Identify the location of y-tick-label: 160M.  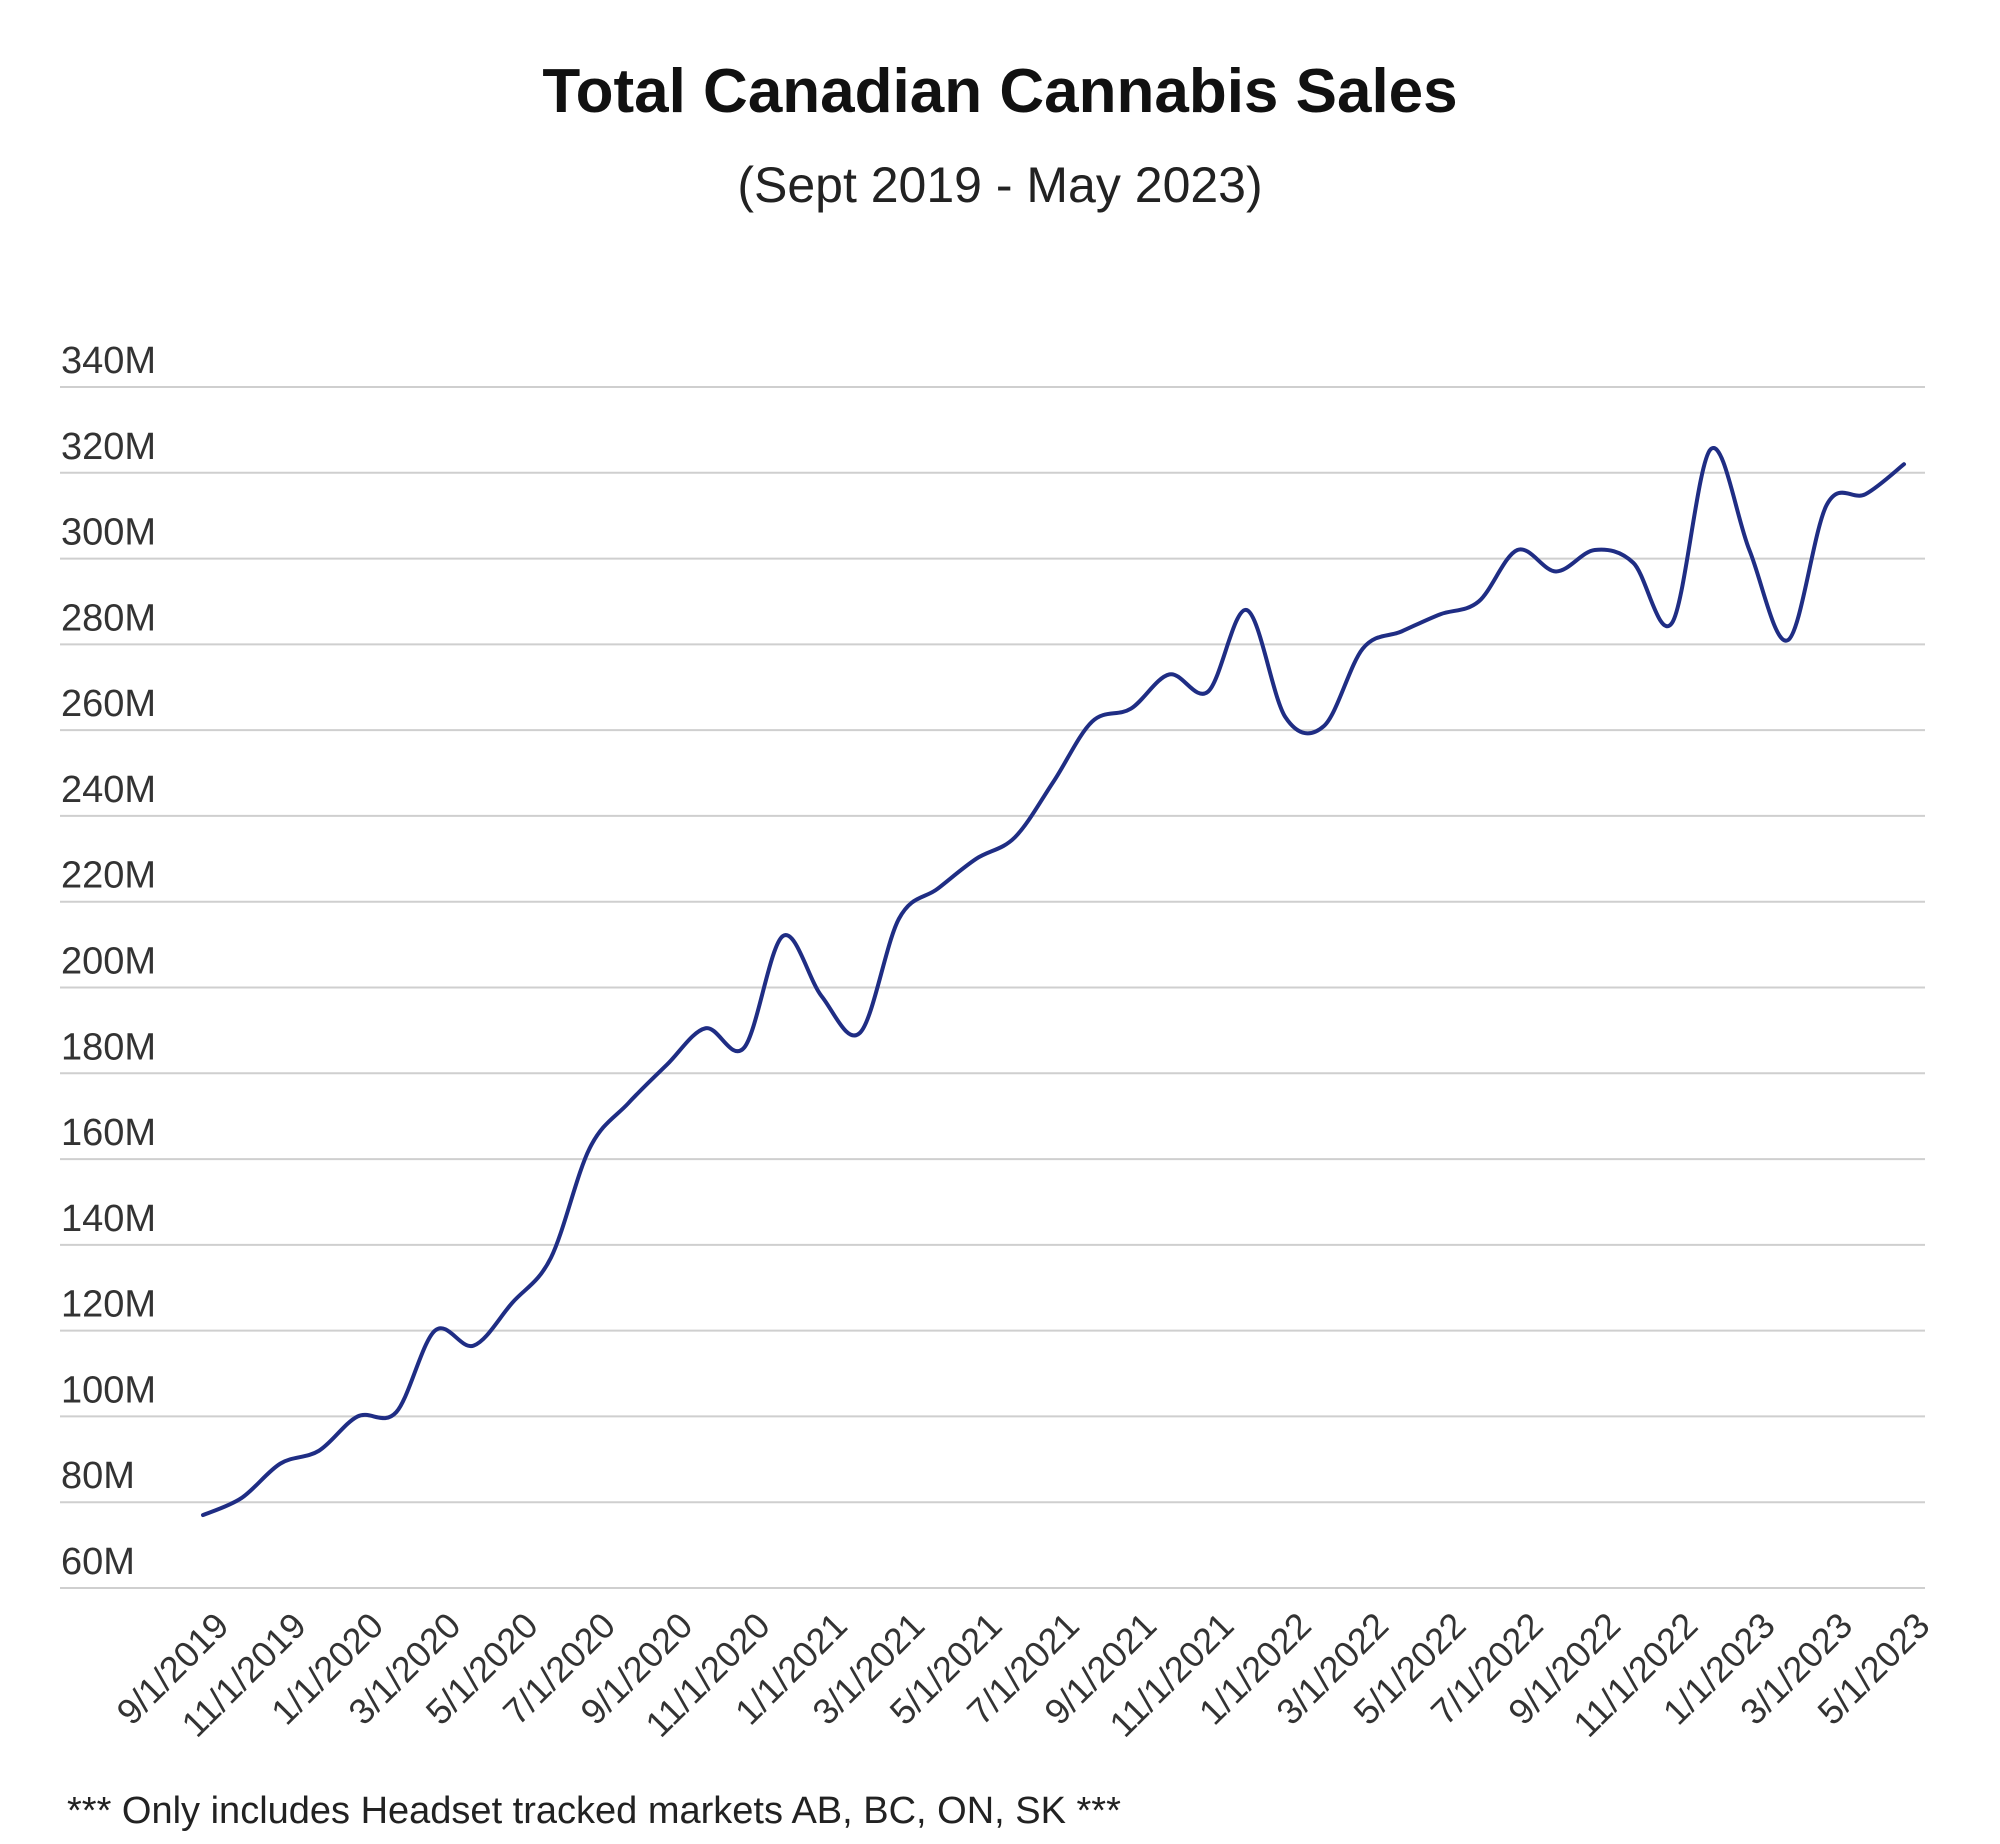
(108, 1133).